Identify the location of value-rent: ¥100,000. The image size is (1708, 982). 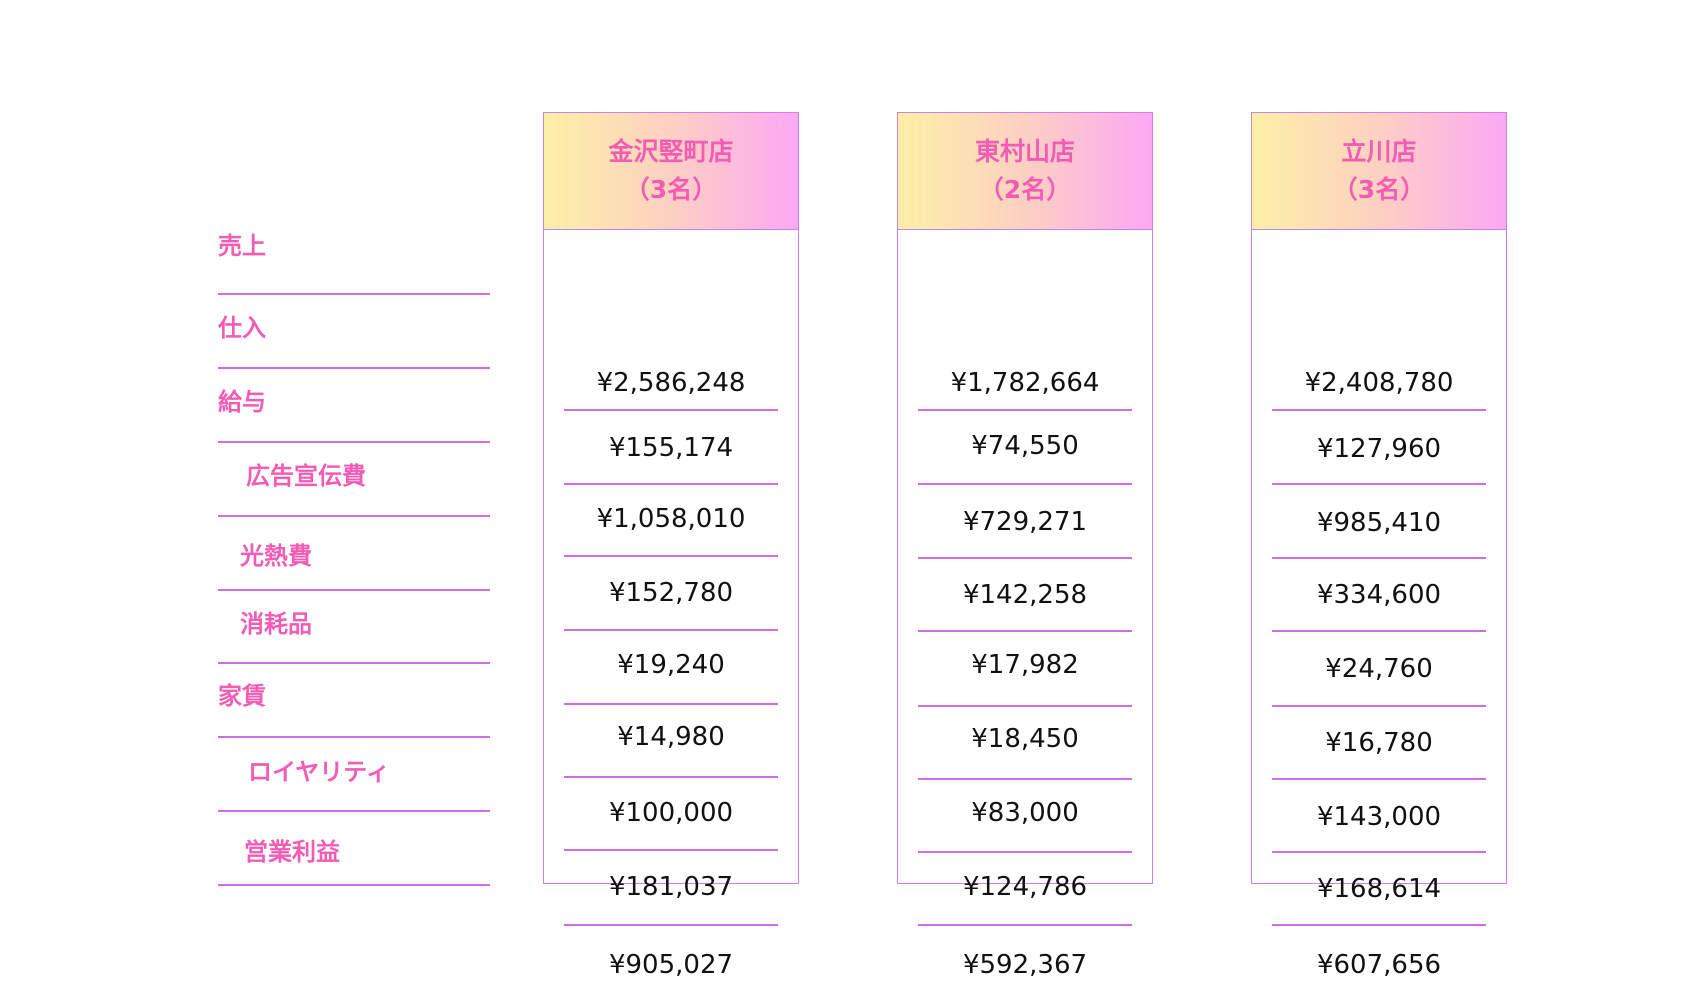
(671, 813).